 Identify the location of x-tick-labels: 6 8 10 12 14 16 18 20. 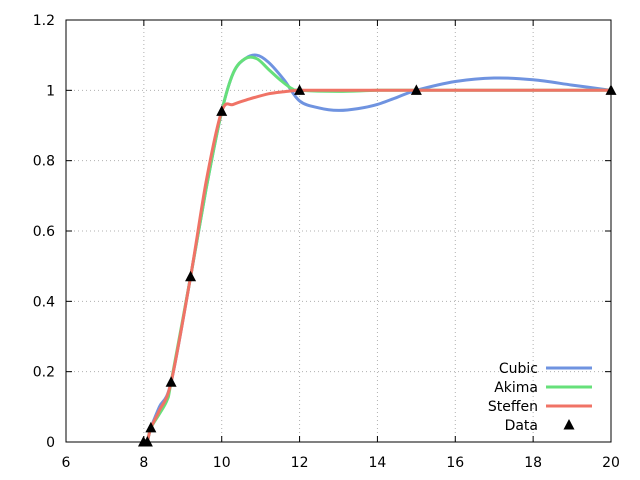
(341, 463).